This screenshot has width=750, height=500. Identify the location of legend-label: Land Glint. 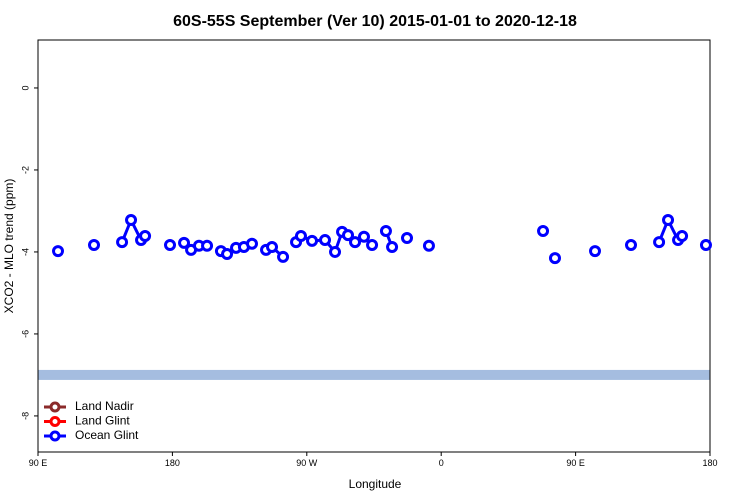
(102, 421).